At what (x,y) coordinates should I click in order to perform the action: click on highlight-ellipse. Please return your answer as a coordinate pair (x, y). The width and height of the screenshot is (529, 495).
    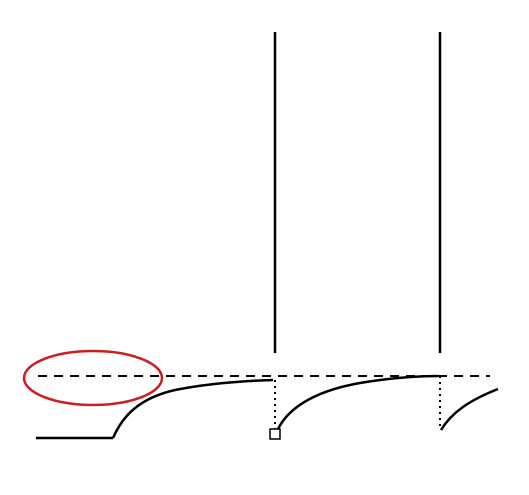
    Looking at the image, I should click on (93, 378).